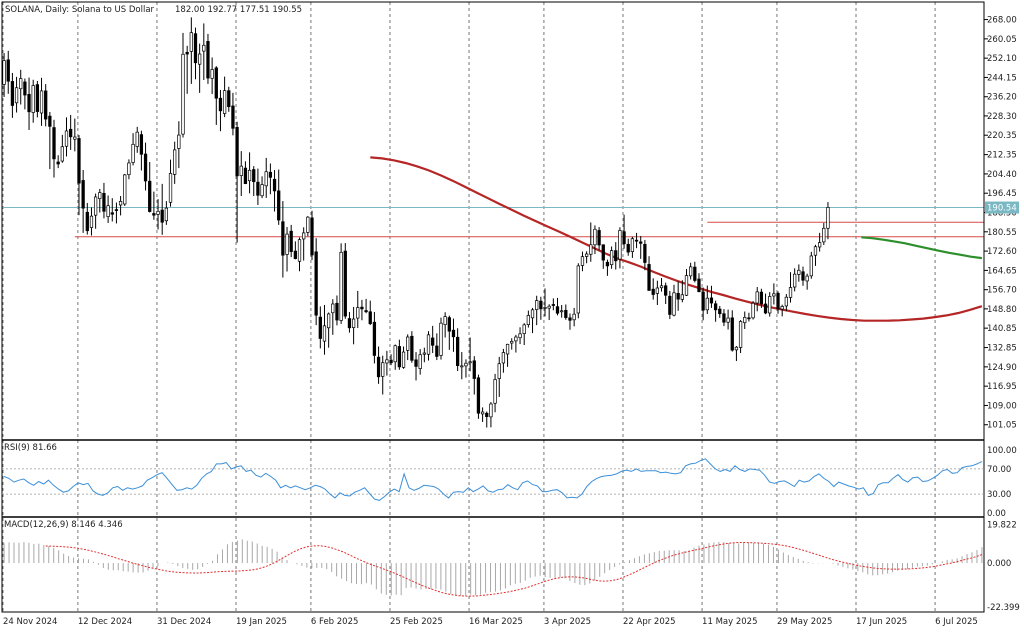 The height and width of the screenshot is (633, 1024). What do you see at coordinates (649, 622) in the screenshot?
I see `x-tick-label: 22 Apr 2025` at bounding box center [649, 622].